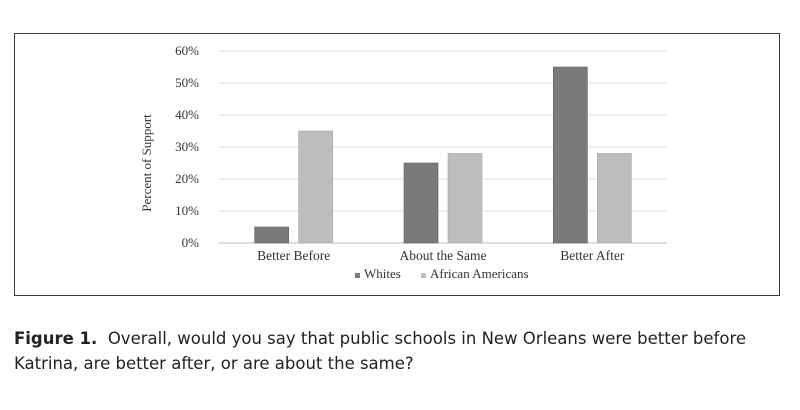 This screenshot has height=410, width=800. Describe the element at coordinates (187, 82) in the screenshot. I see `y-tick-label: 50%` at that location.